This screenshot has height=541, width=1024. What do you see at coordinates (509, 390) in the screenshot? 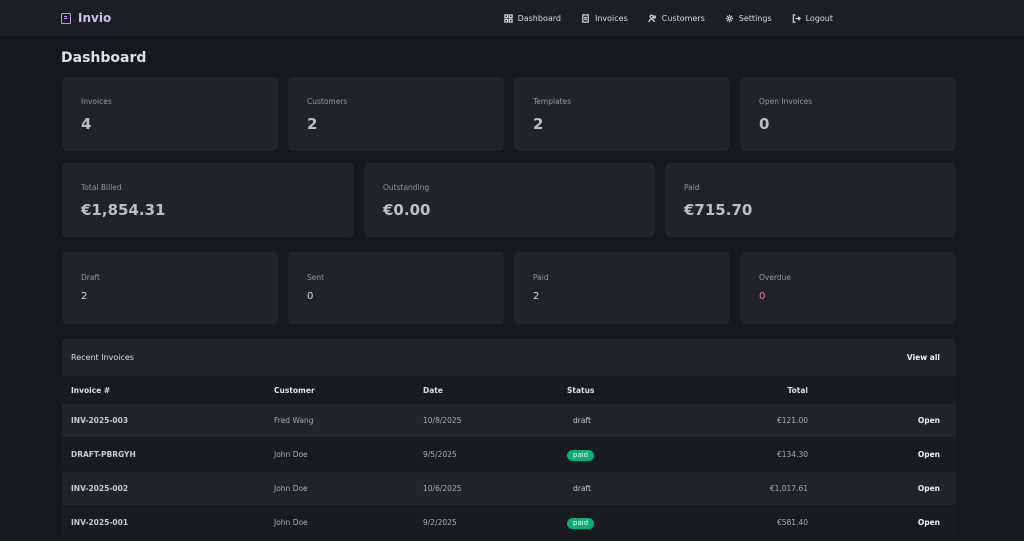
I see `table-header: Invoice # Customer Date Status Total` at bounding box center [509, 390].